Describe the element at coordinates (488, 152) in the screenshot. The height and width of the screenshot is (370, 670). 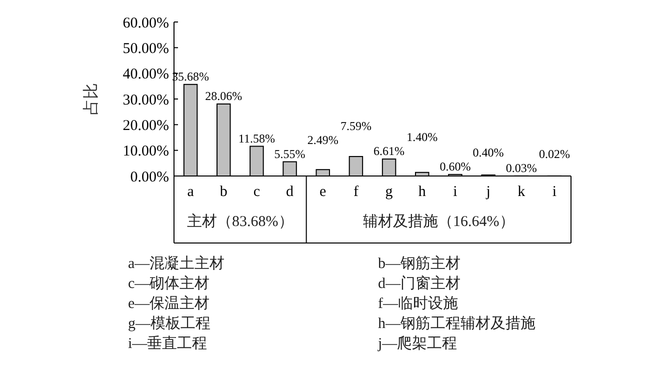
I see `data-label: 0.40%` at that location.